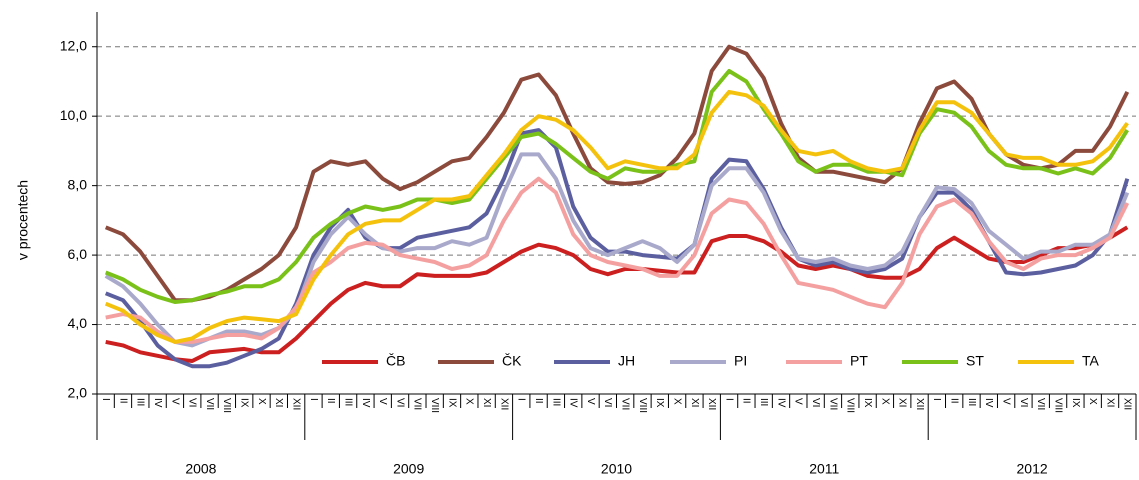 The height and width of the screenshot is (480, 1139). Describe the element at coordinates (512, 361) in the screenshot. I see `legend-label: ČK` at that location.